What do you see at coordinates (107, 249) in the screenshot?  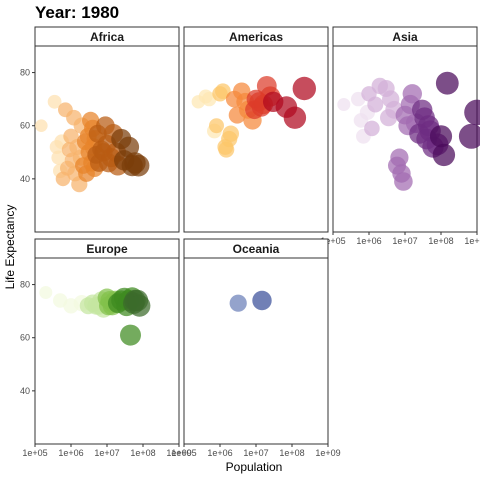 I see `facet-label-europe: Europe` at bounding box center [107, 249].